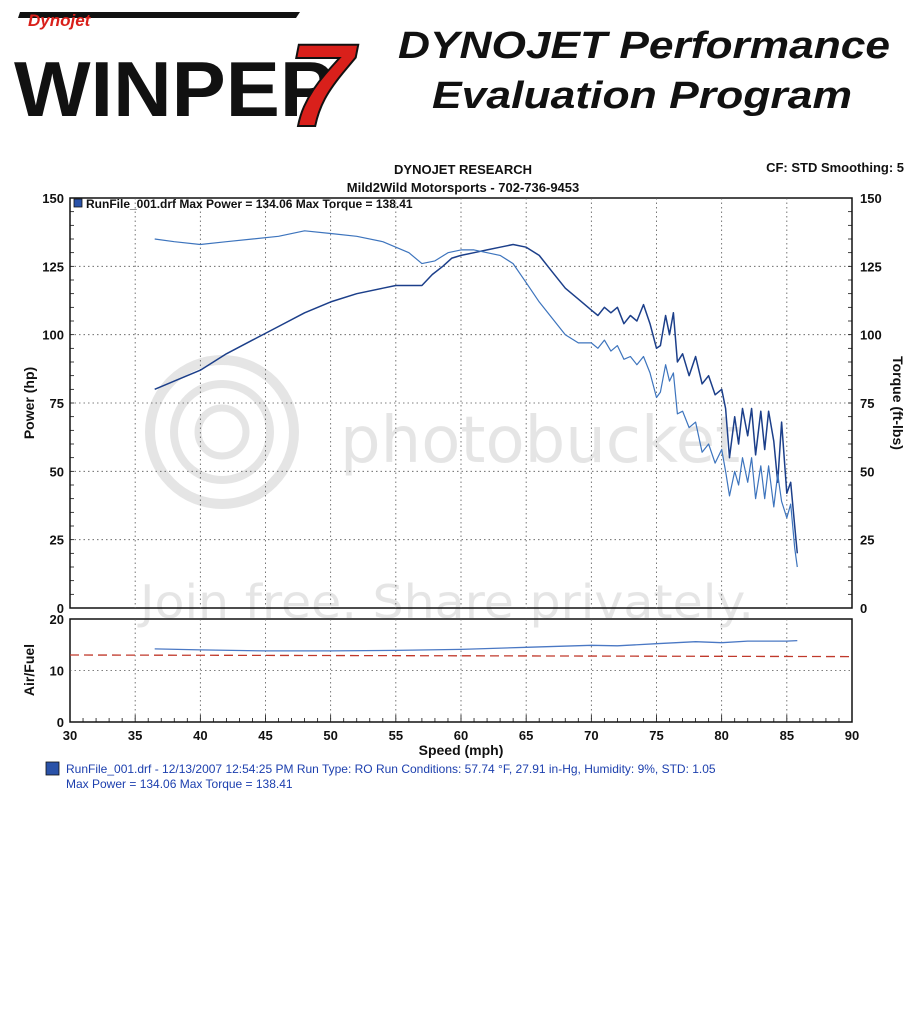 Image resolution: width=910 pixels, height=1028 pixels. Describe the element at coordinates (53, 335) in the screenshot. I see `y-tick-label: 100` at that location.